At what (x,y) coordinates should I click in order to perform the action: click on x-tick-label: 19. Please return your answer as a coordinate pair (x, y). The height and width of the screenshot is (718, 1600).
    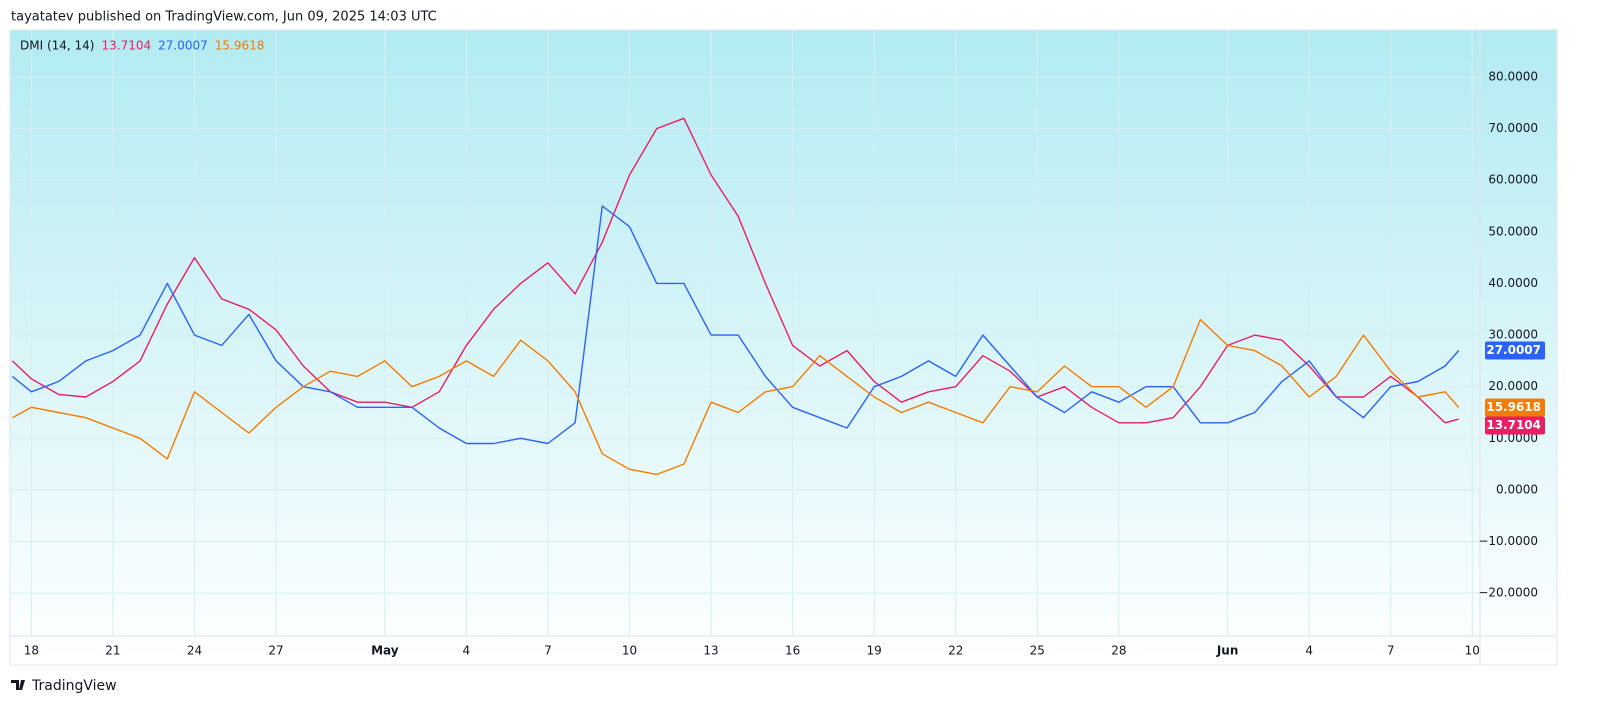
    Looking at the image, I should click on (874, 651).